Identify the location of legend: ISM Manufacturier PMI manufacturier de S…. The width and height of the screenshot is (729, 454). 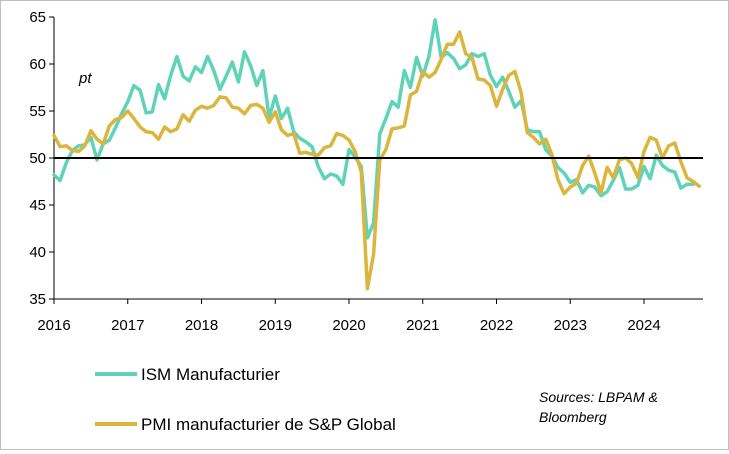
(245, 399).